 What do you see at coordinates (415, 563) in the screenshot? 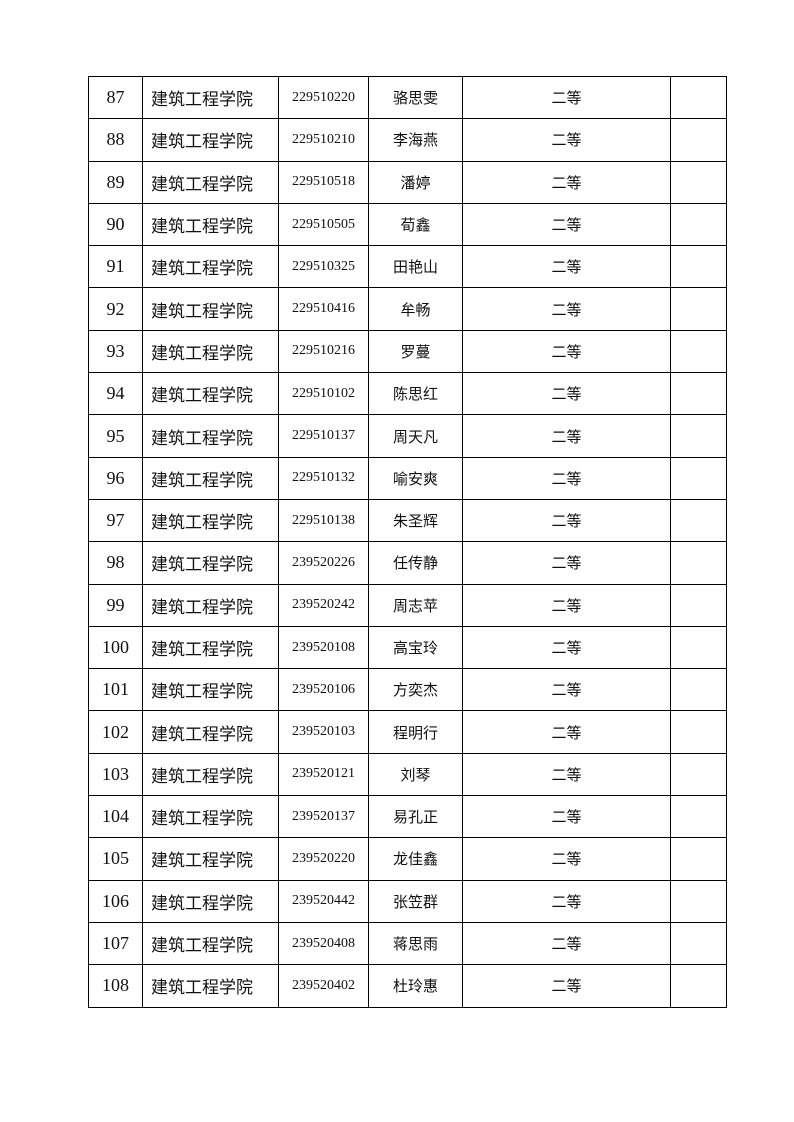
I see `student-name-cell: 任传静` at bounding box center [415, 563].